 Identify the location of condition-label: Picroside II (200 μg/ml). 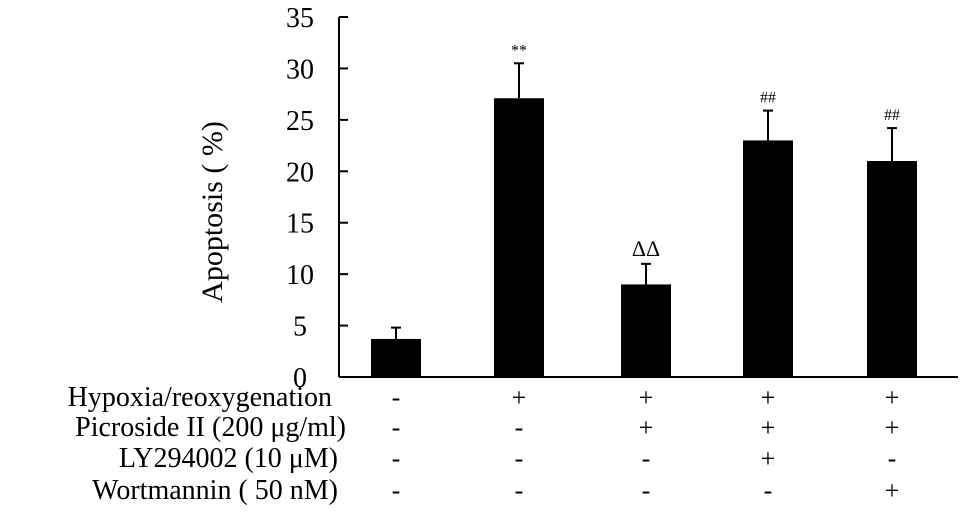
(210, 427).